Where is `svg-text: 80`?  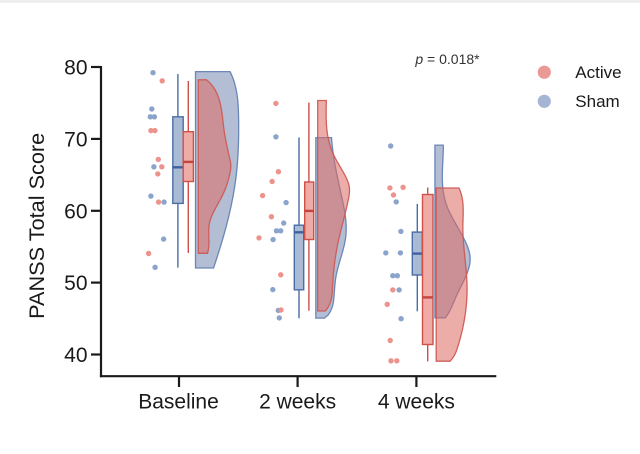 svg-text: 80 is located at coordinates (75, 68).